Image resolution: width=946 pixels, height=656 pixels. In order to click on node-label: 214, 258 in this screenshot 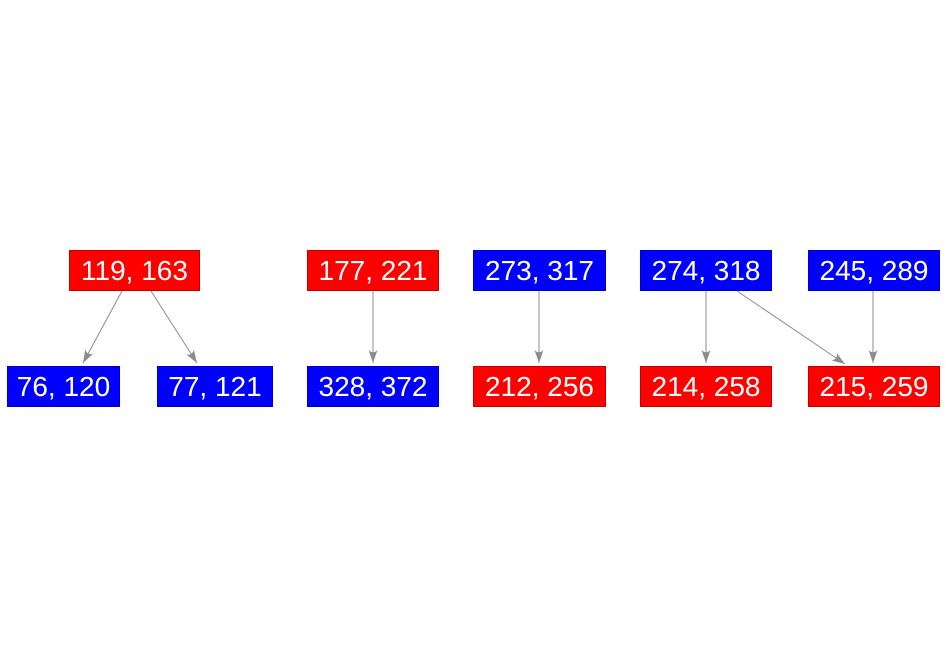, I will do `click(706, 386)`.